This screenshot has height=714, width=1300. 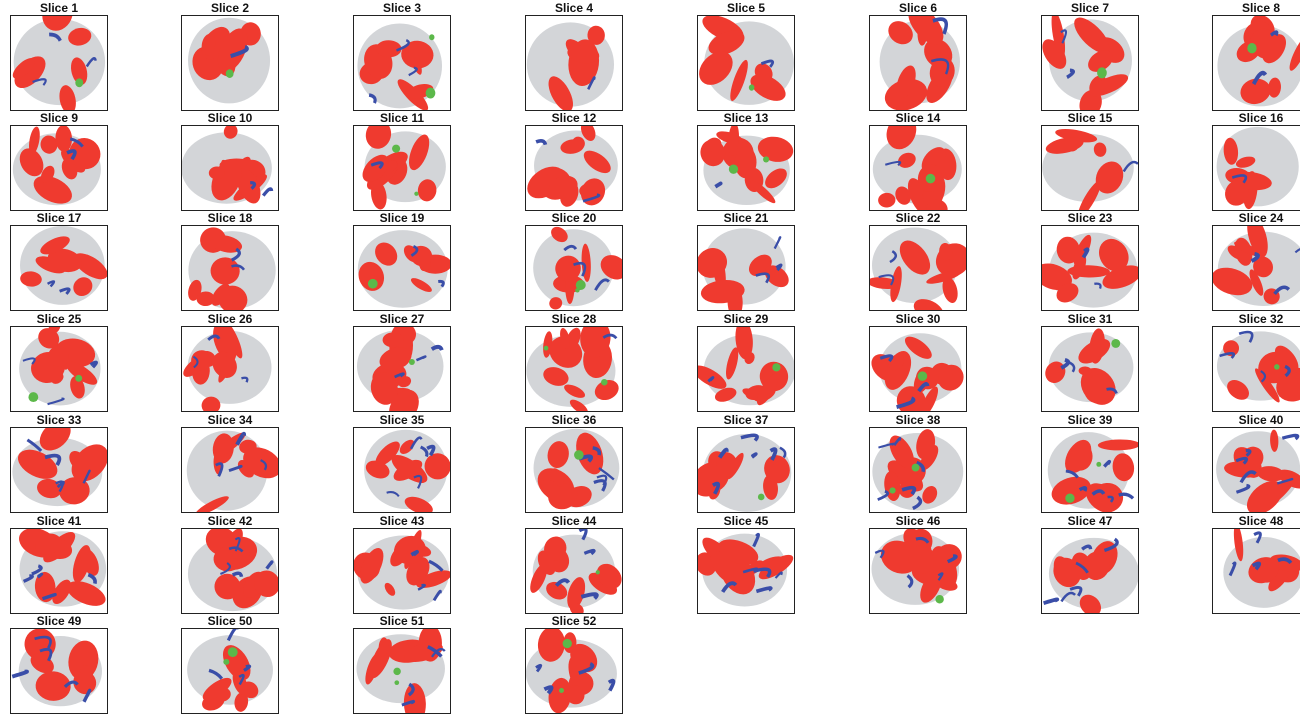 What do you see at coordinates (918, 218) in the screenshot?
I see `slice-title: Slice 22` at bounding box center [918, 218].